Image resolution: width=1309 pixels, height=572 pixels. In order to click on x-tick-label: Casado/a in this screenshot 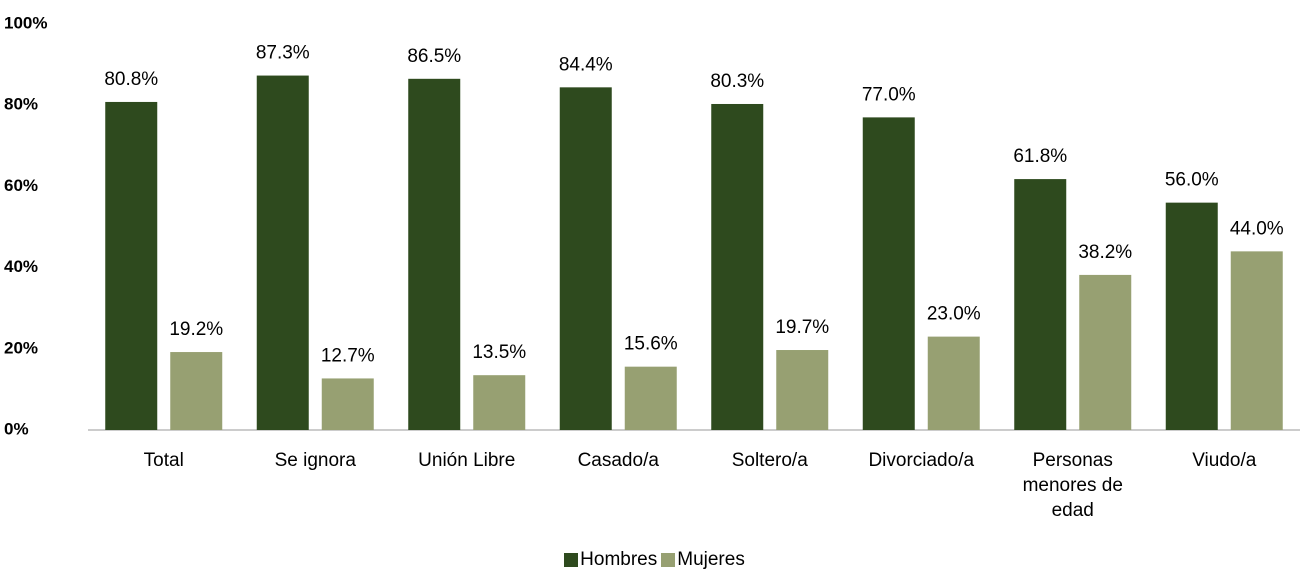, I will do `click(618, 460)`.